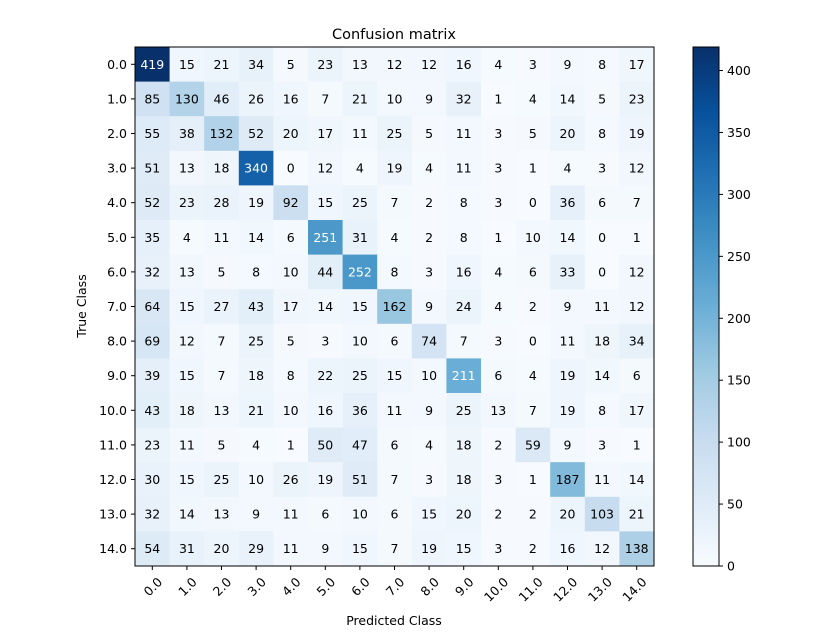 This screenshot has width=827, height=642. I want to click on cell-value-label: 92, so click(291, 202).